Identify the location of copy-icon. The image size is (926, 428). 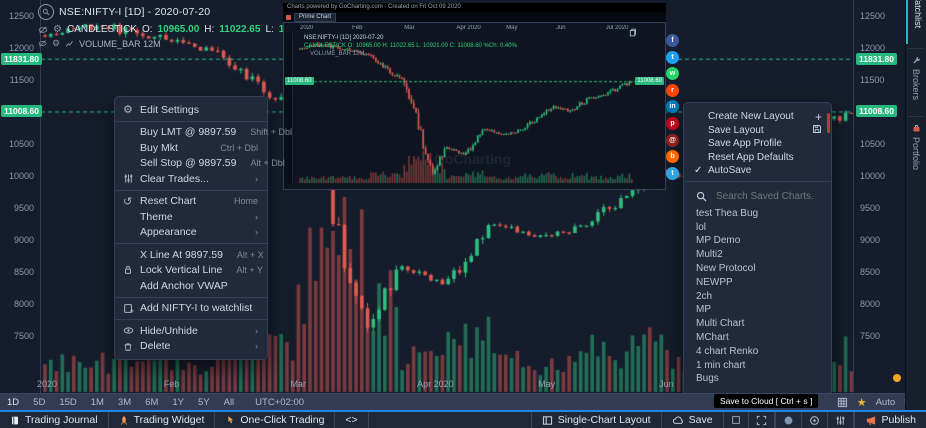
(632, 32).